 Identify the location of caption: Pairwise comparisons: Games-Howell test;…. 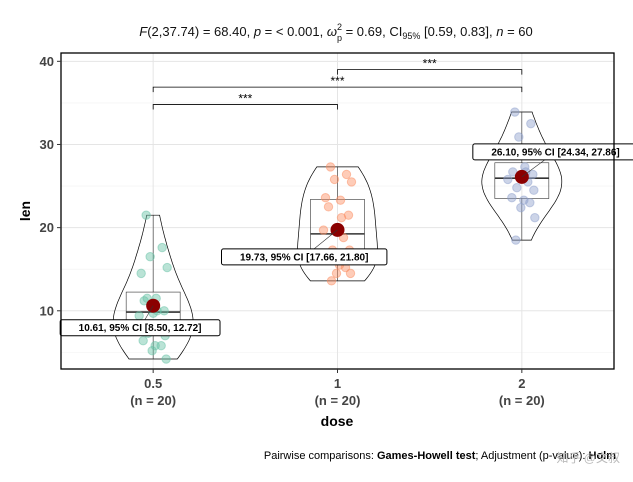
(440, 456).